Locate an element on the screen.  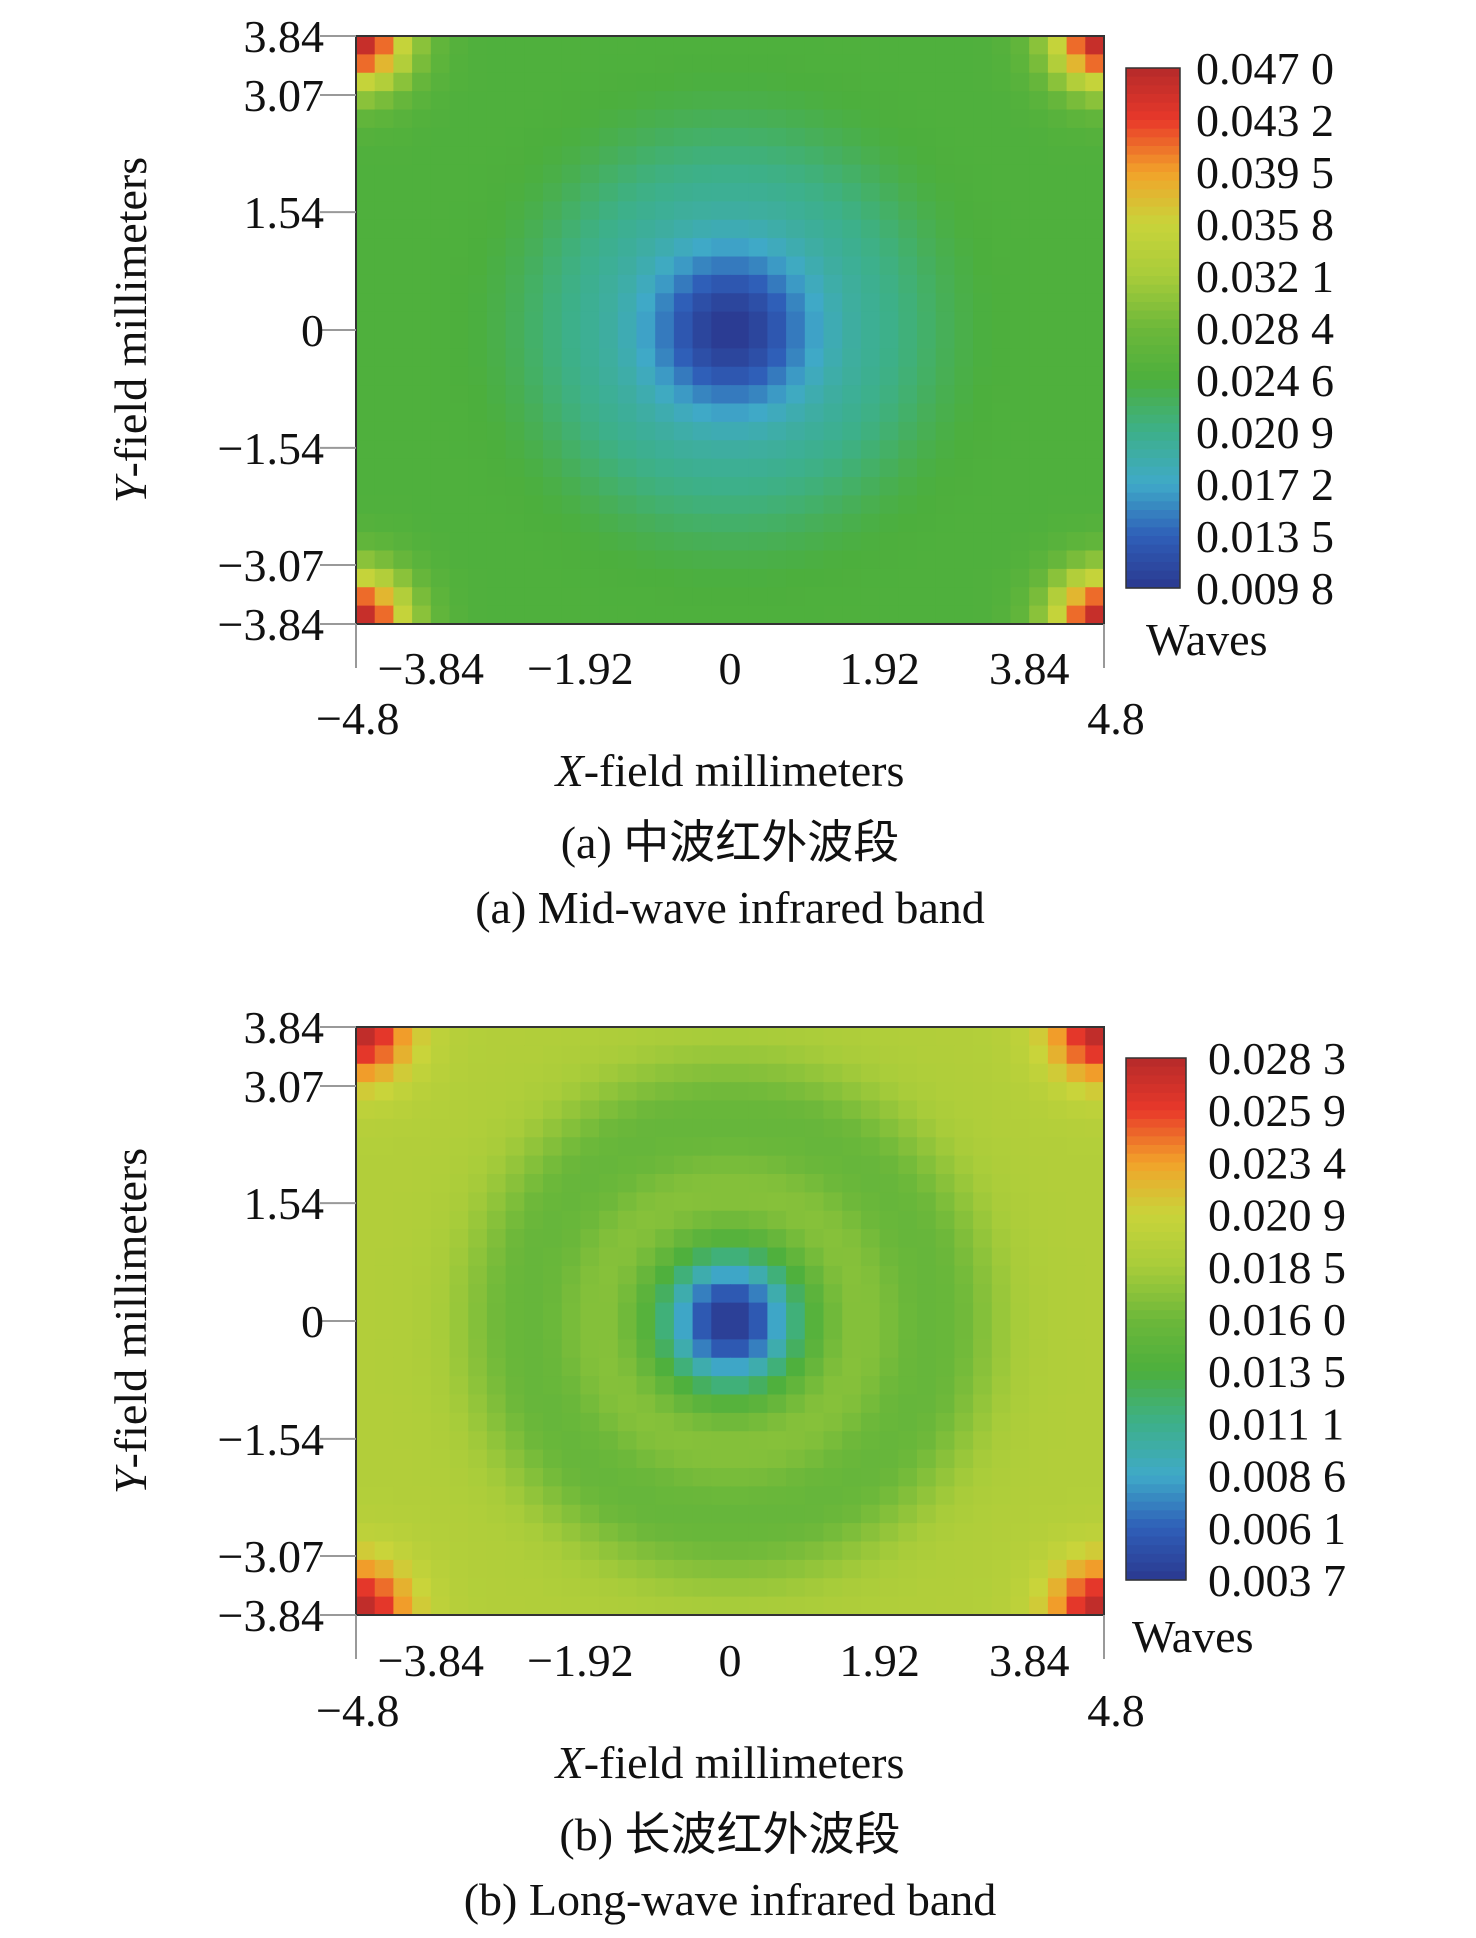
colorbar-tick-label: 0.018 5 is located at coordinates (1277, 1267).